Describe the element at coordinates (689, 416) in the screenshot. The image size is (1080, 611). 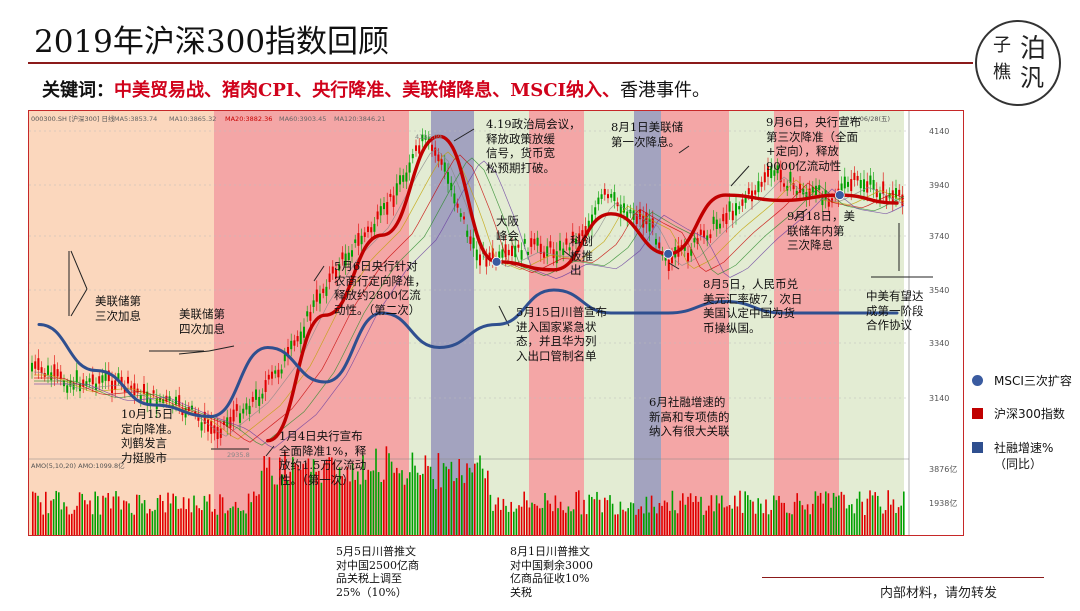
I see `annotation-june-credit: 6月社融增速的 新高和专项债的 纳入有很大关联` at that location.